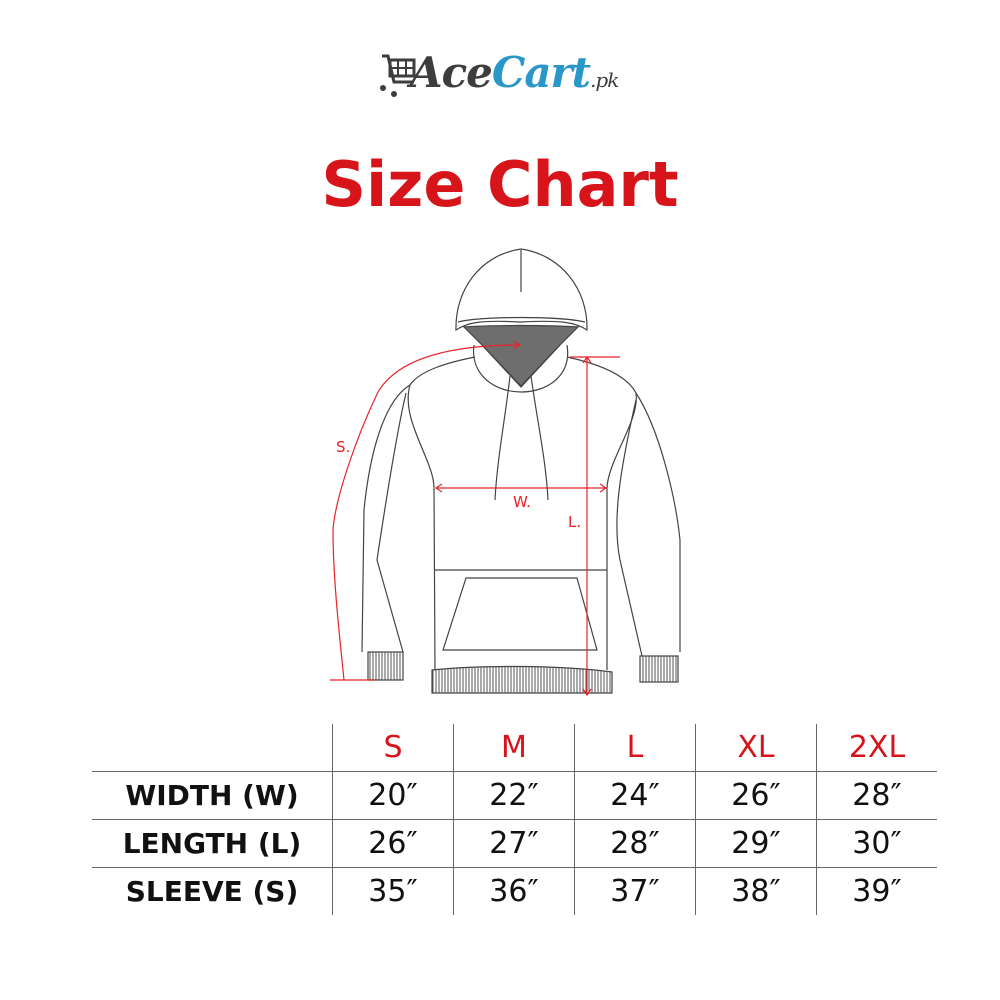  Describe the element at coordinates (635, 891) in the screenshot. I see `table-cell: 37″` at that location.